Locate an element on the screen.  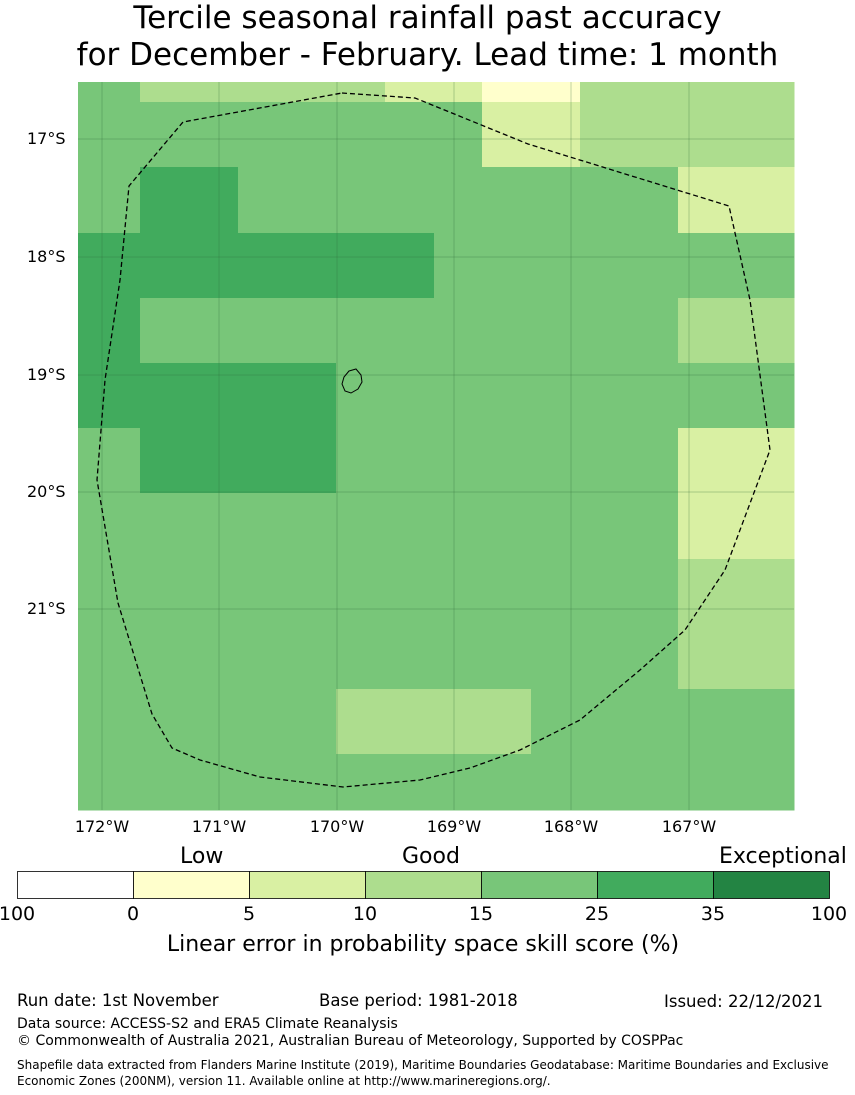
lon-label-171w: 171°W is located at coordinates (219, 826).